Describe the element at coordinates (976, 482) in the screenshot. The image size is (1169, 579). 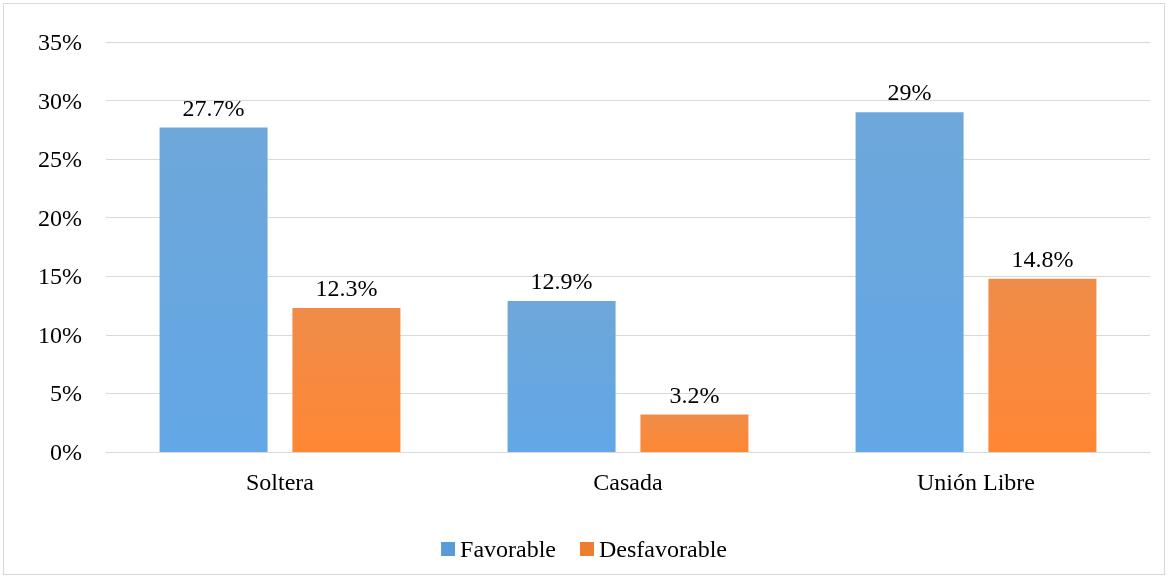
I see `x-tick-label: Unión Libre` at that location.